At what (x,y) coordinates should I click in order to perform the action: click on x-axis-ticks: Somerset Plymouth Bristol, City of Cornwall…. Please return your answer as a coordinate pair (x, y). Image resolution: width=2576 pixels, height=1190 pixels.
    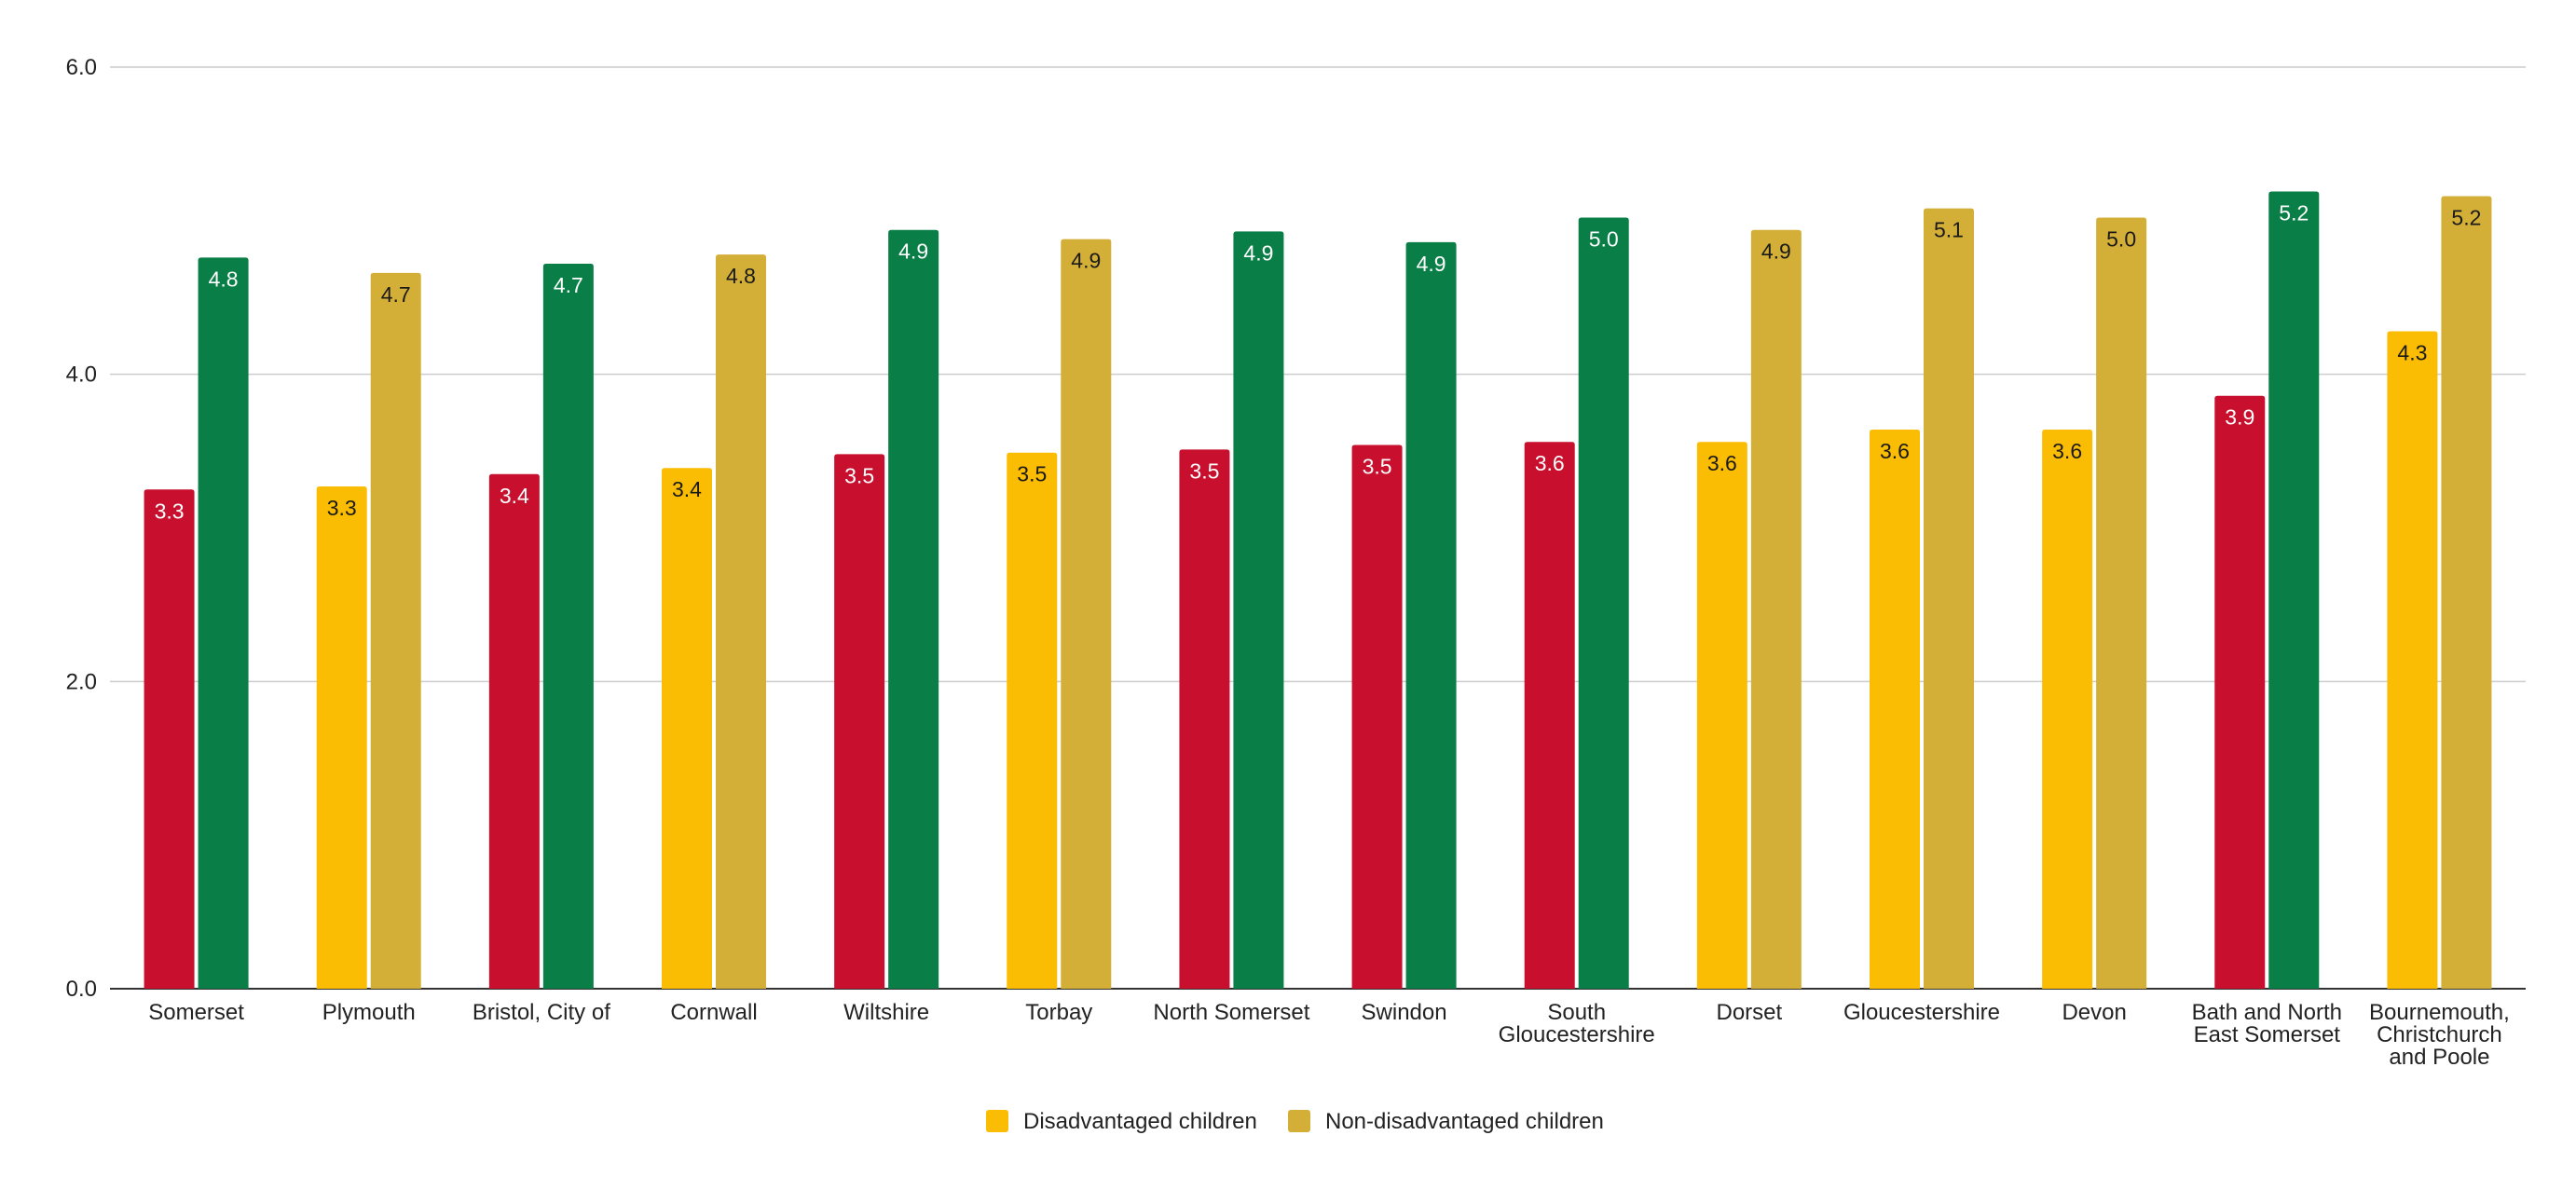
    Looking at the image, I should click on (1329, 1035).